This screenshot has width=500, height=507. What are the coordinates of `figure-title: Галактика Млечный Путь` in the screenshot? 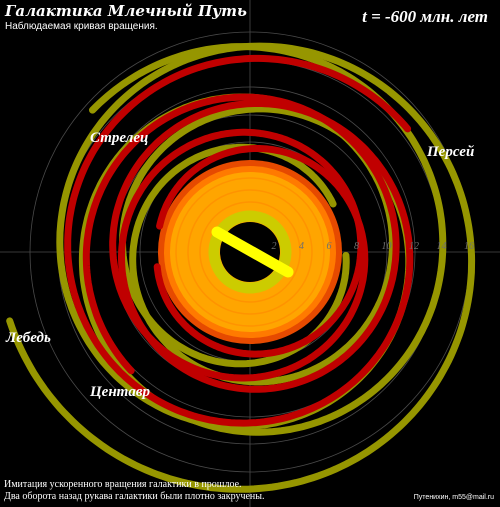 It's located at (126, 11).